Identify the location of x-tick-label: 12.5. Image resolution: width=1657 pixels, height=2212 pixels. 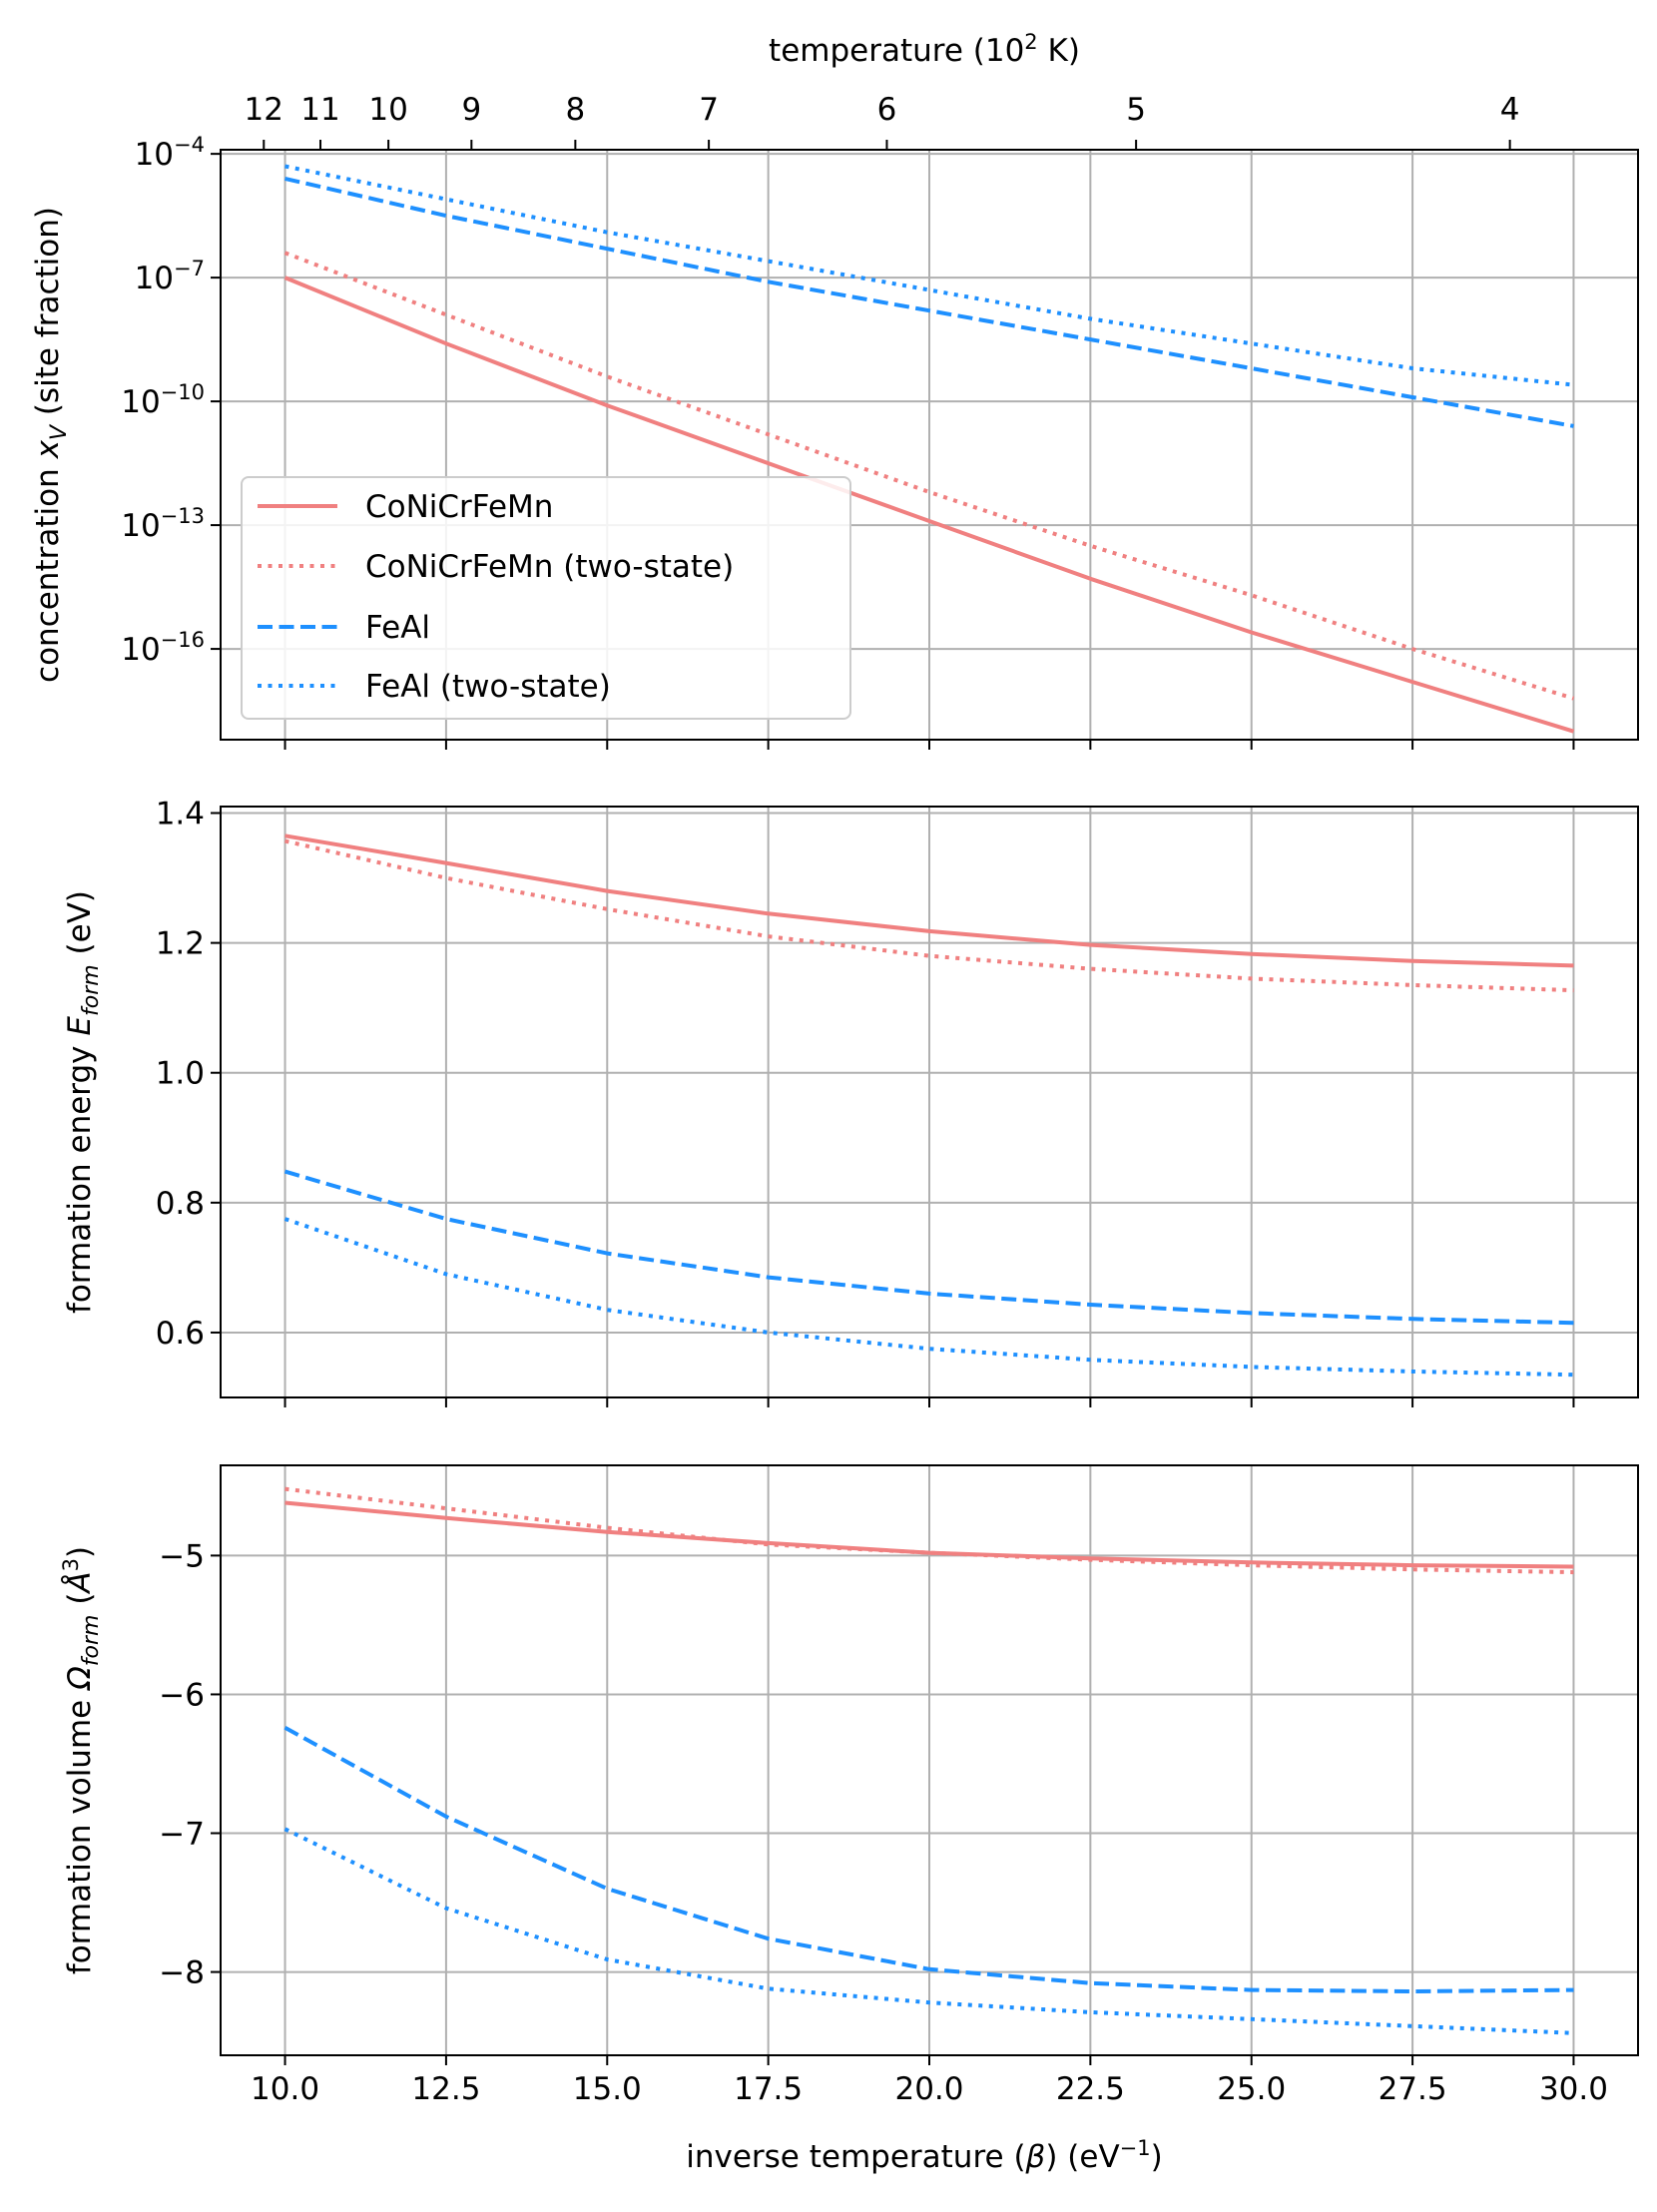
(445, 2089).